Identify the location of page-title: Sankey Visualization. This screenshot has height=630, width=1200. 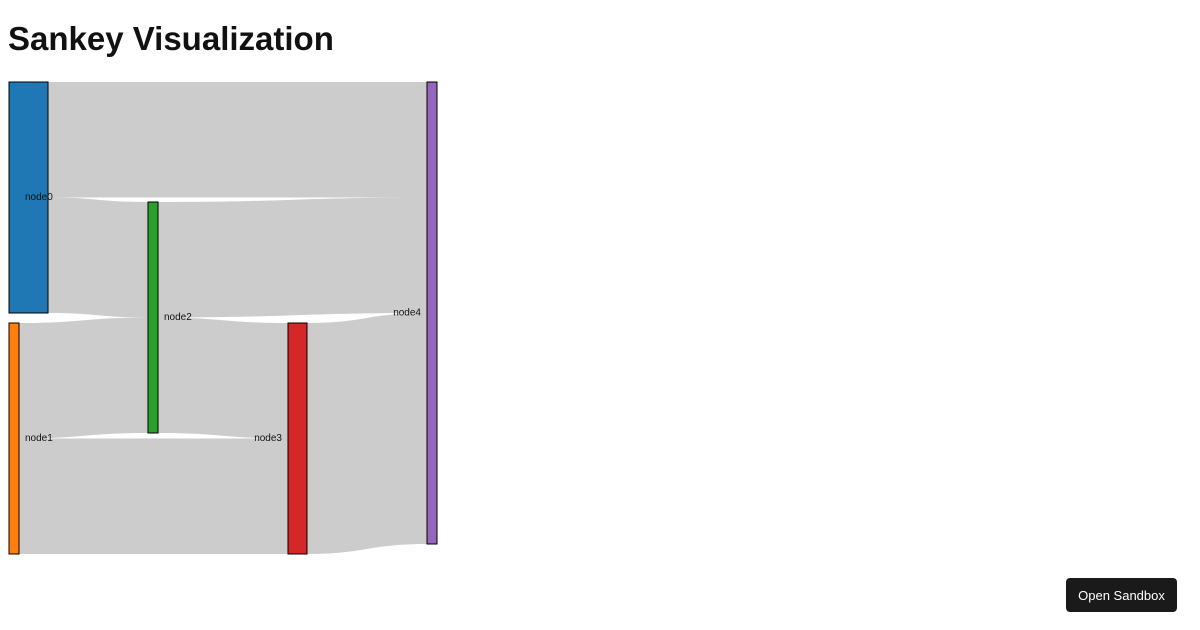
(171, 38).